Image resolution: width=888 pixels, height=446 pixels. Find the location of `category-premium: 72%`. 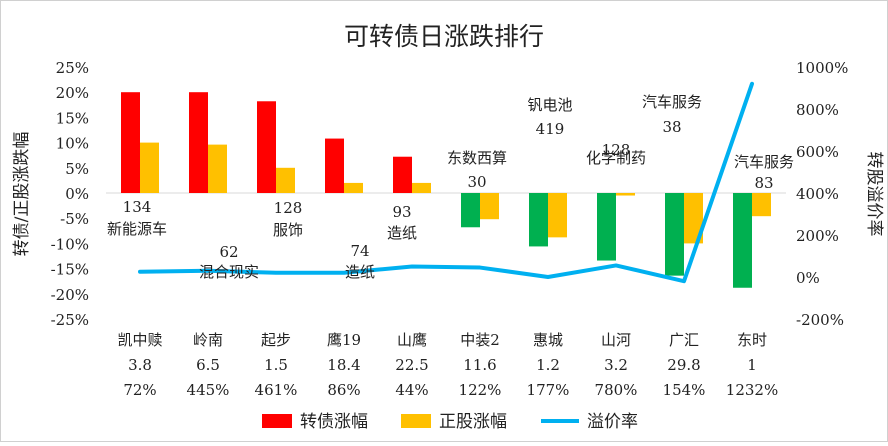

category-premium: 72% is located at coordinates (139, 390).